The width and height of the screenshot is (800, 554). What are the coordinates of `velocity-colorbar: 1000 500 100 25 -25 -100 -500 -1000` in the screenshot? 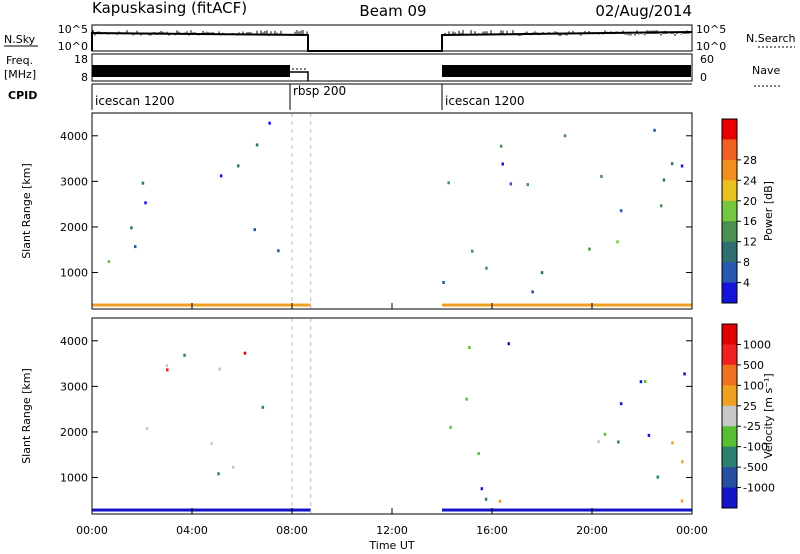 It's located at (748, 416).